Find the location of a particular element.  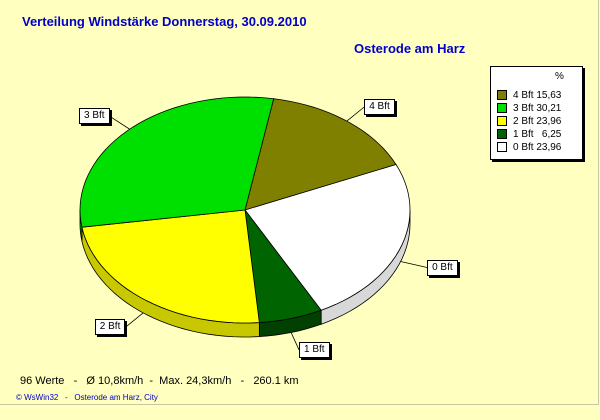

legend-label: 1 Bft 6,25 is located at coordinates (537, 134).